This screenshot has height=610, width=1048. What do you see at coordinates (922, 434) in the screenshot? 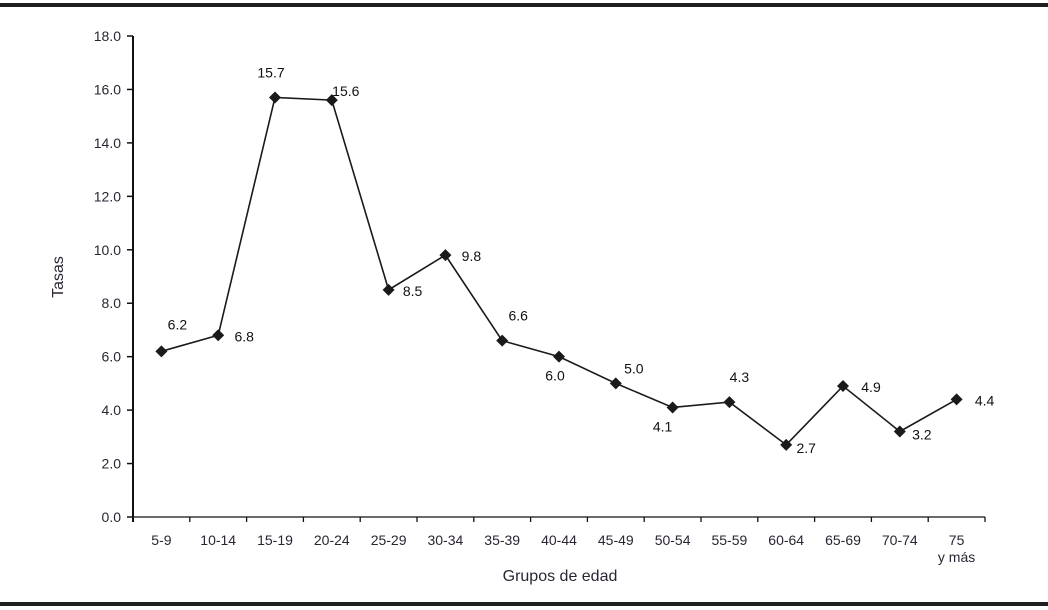
I see `data-label: 3.2` at bounding box center [922, 434].